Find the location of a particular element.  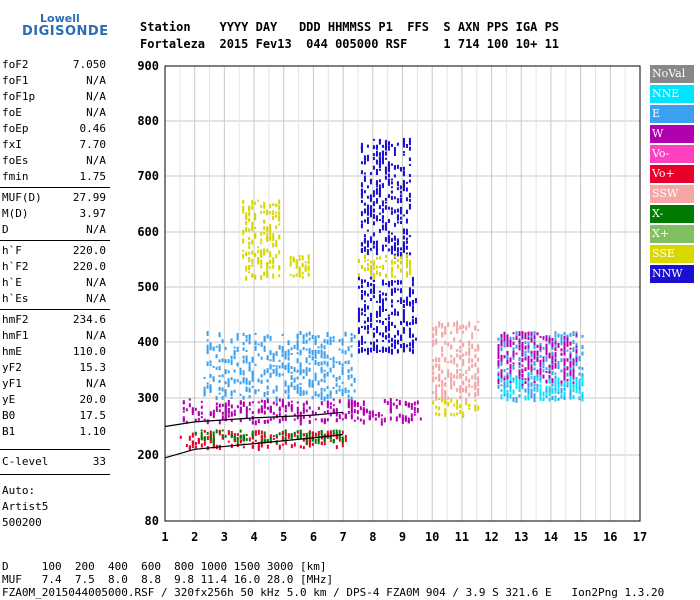

echo-cluster-sse is located at coordinates (299, 266).